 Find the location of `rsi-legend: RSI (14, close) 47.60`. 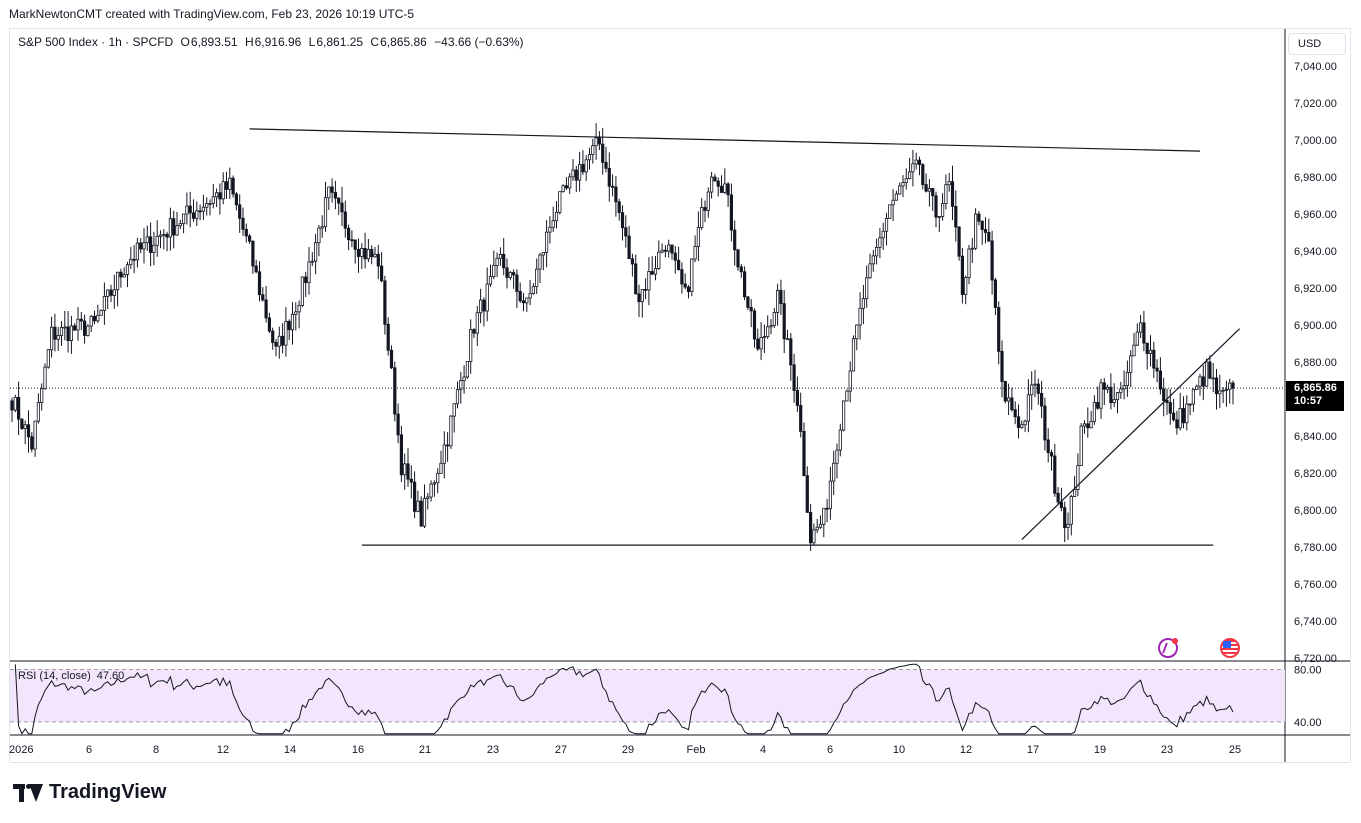

rsi-legend: RSI (14, close) 47.60 is located at coordinates (71, 676).